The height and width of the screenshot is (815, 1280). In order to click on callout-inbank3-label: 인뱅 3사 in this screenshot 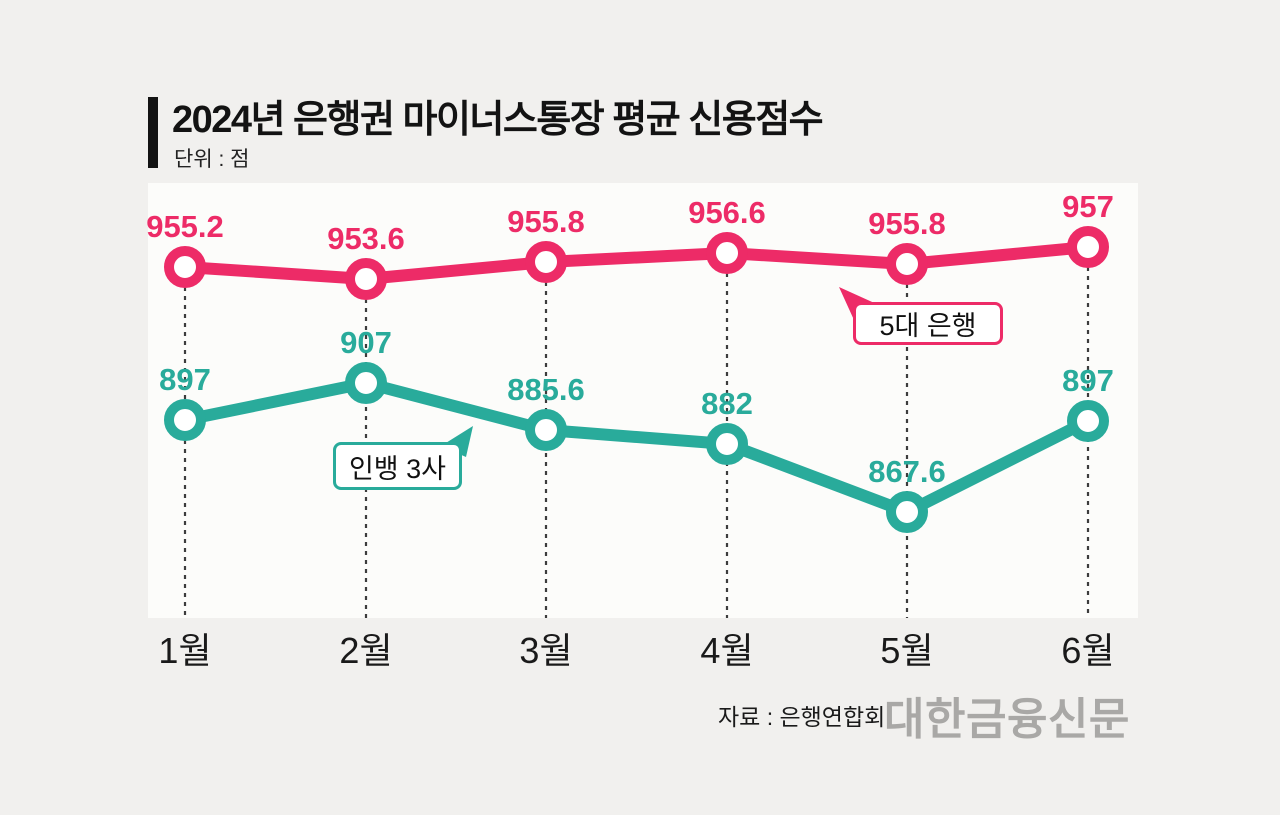, I will do `click(397, 468)`.